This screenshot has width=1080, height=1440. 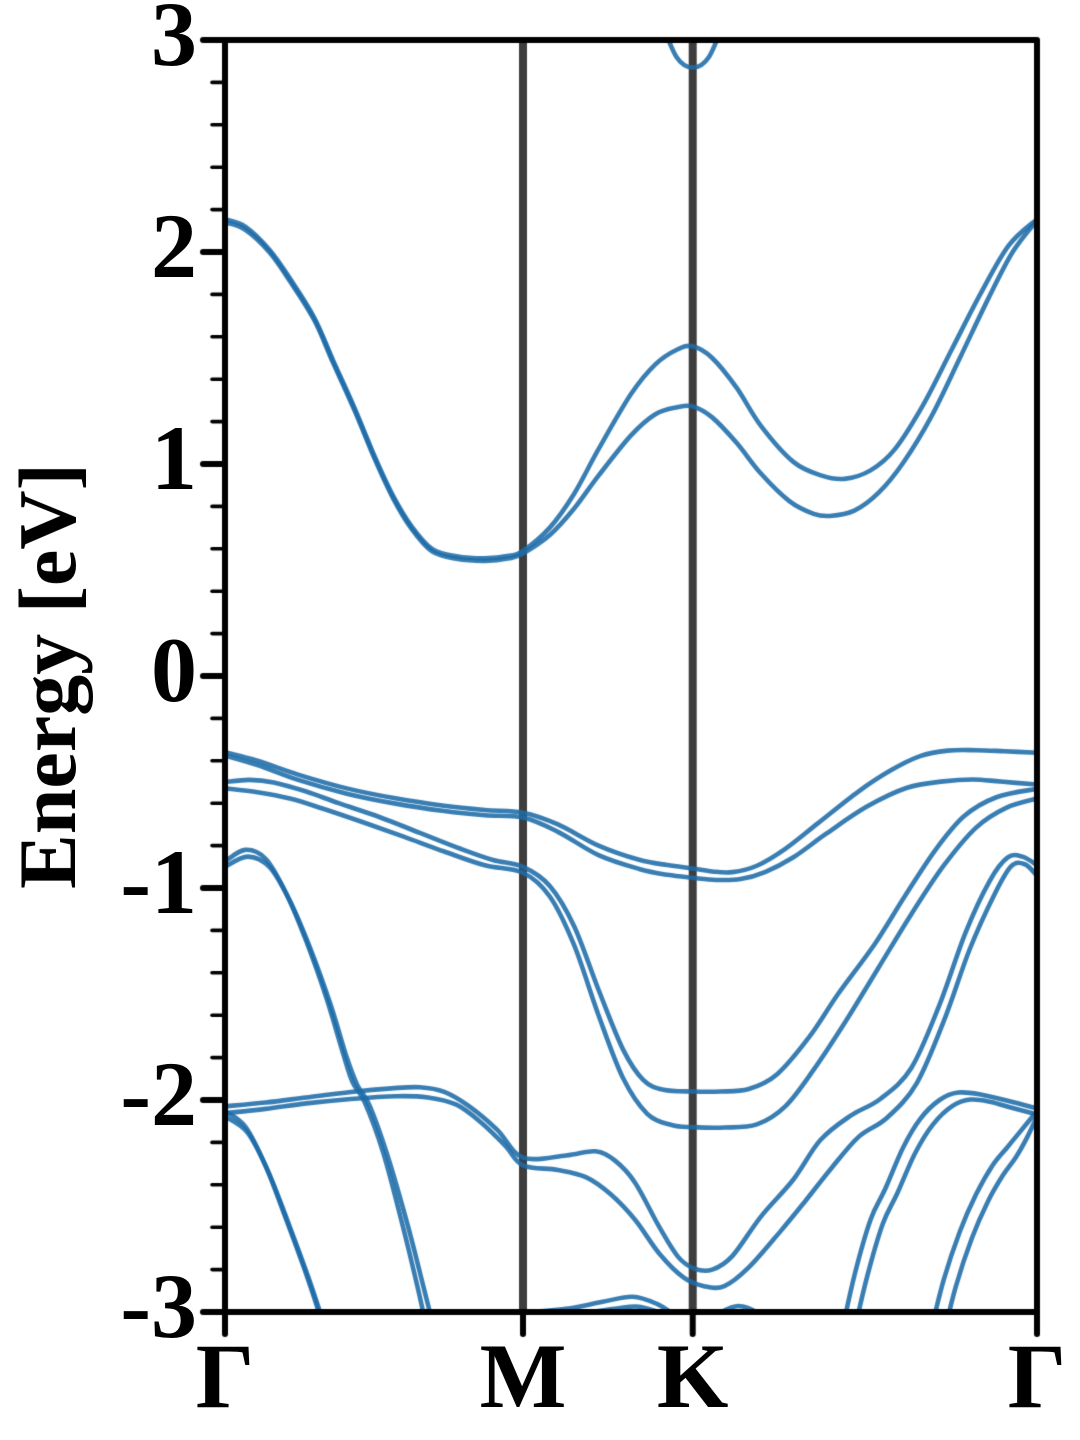 I want to click on y-tick-label: -2, so click(x=158, y=1094).